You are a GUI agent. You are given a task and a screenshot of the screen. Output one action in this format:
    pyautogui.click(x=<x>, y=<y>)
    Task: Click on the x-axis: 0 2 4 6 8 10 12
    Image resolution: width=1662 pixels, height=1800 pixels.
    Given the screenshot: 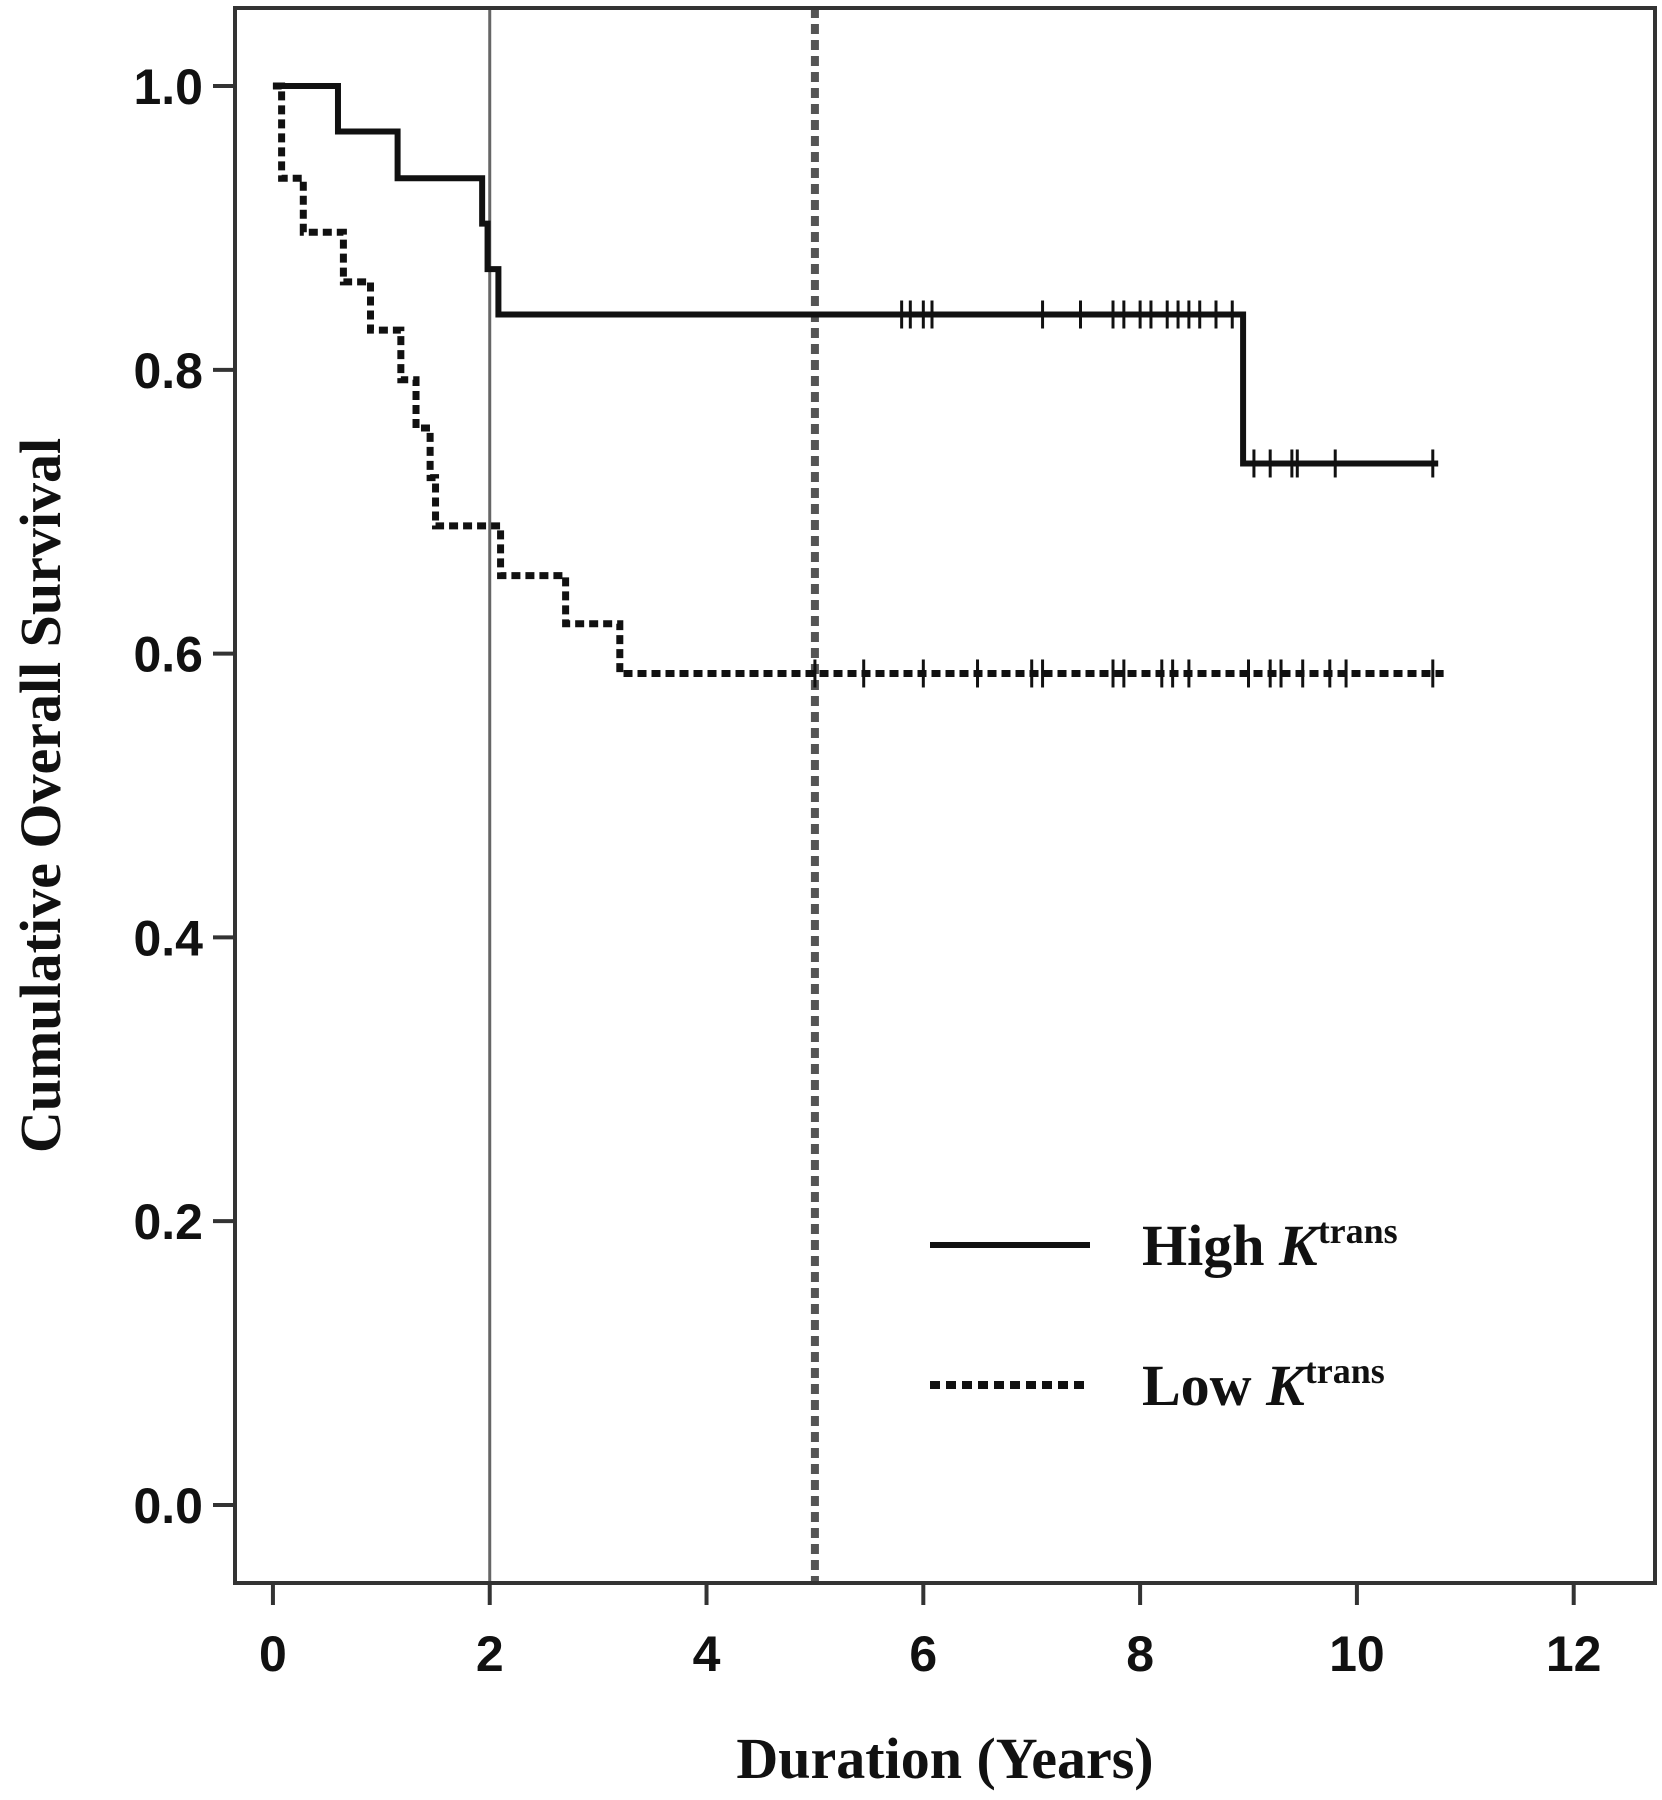 What is the action you would take?
    pyautogui.click(x=930, y=1632)
    